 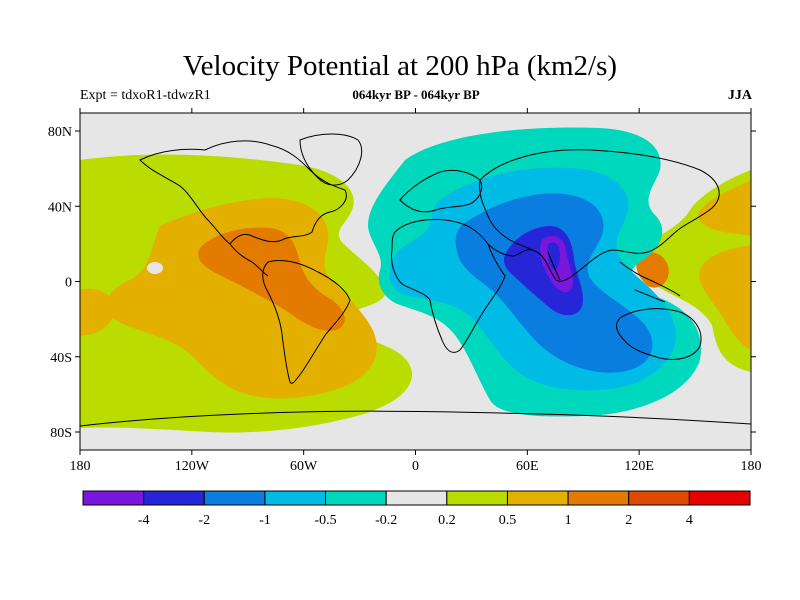 I want to click on colorbar-label: 2, so click(x=628, y=520).